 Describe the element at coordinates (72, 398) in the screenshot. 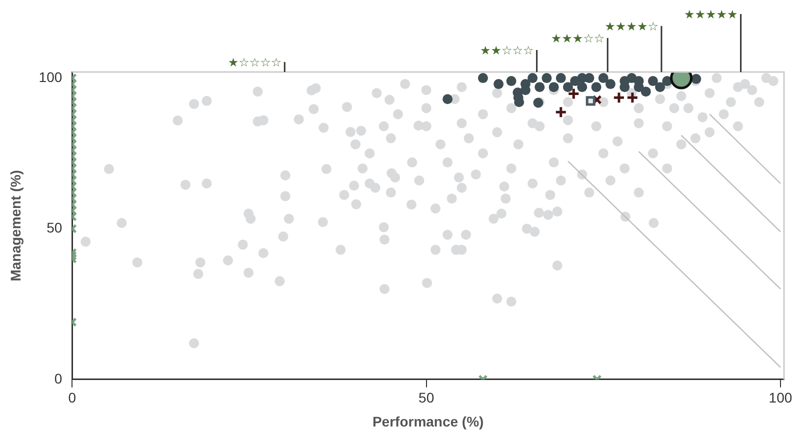

I see `x-tick-label: 0` at that location.